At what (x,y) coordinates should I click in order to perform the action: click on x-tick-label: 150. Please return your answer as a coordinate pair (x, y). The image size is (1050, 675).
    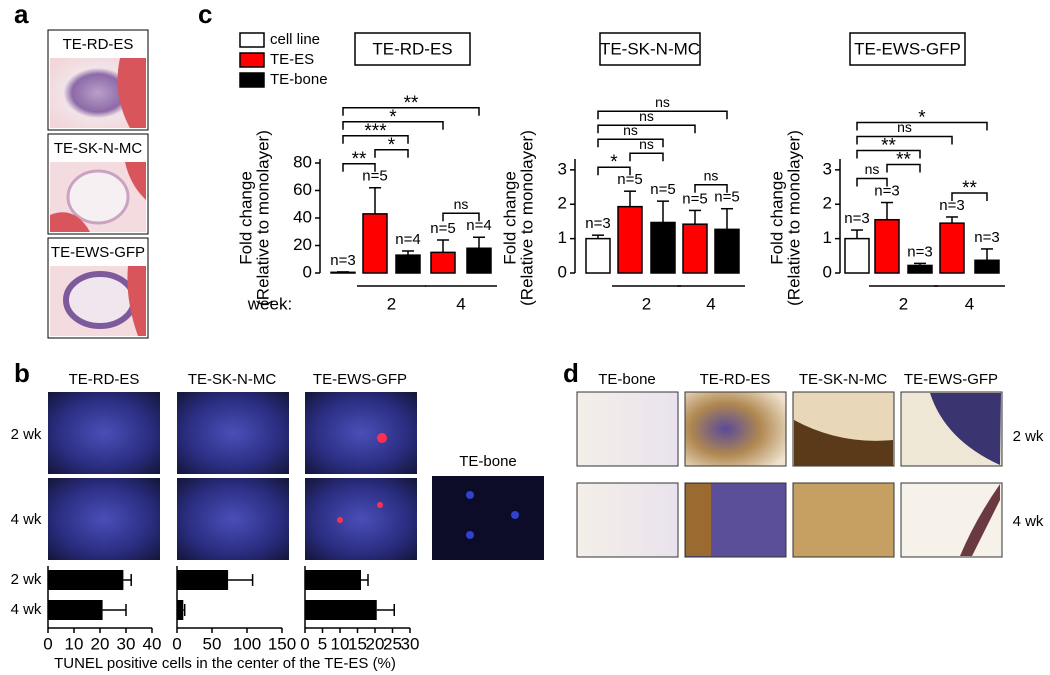
    Looking at the image, I should click on (282, 643).